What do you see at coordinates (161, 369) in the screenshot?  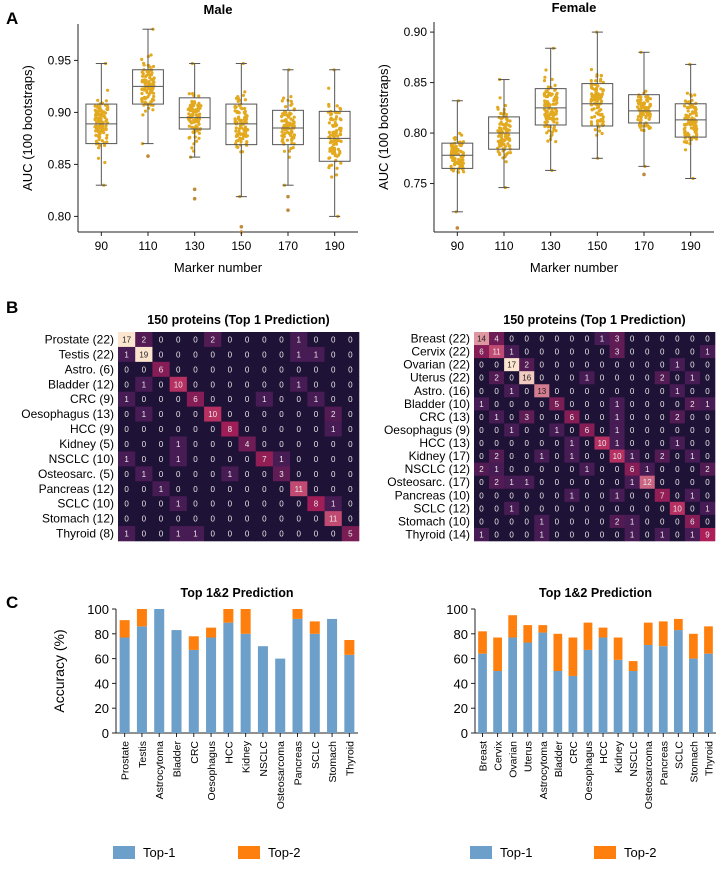 I see `cell-value: 6` at bounding box center [161, 369].